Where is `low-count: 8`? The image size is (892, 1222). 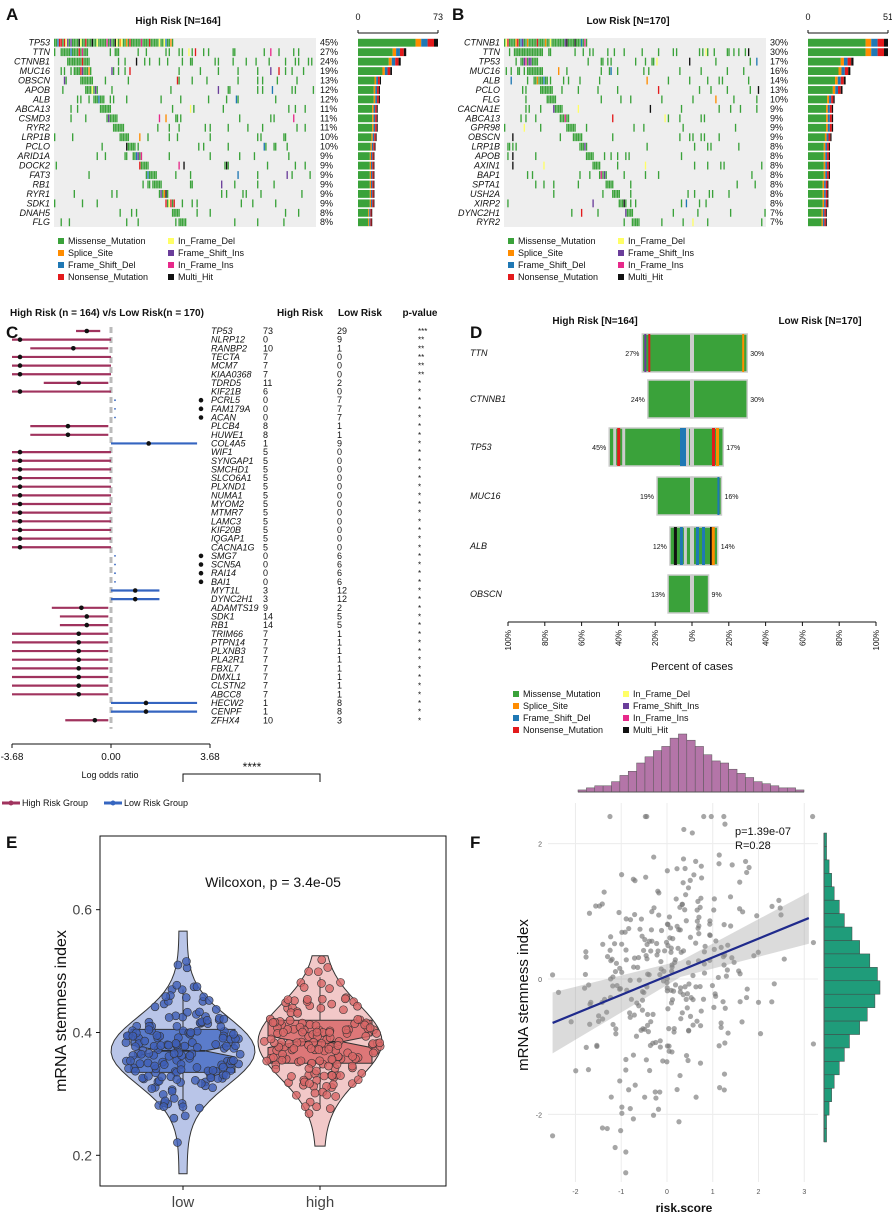
low-count: 8 is located at coordinates (339, 703).